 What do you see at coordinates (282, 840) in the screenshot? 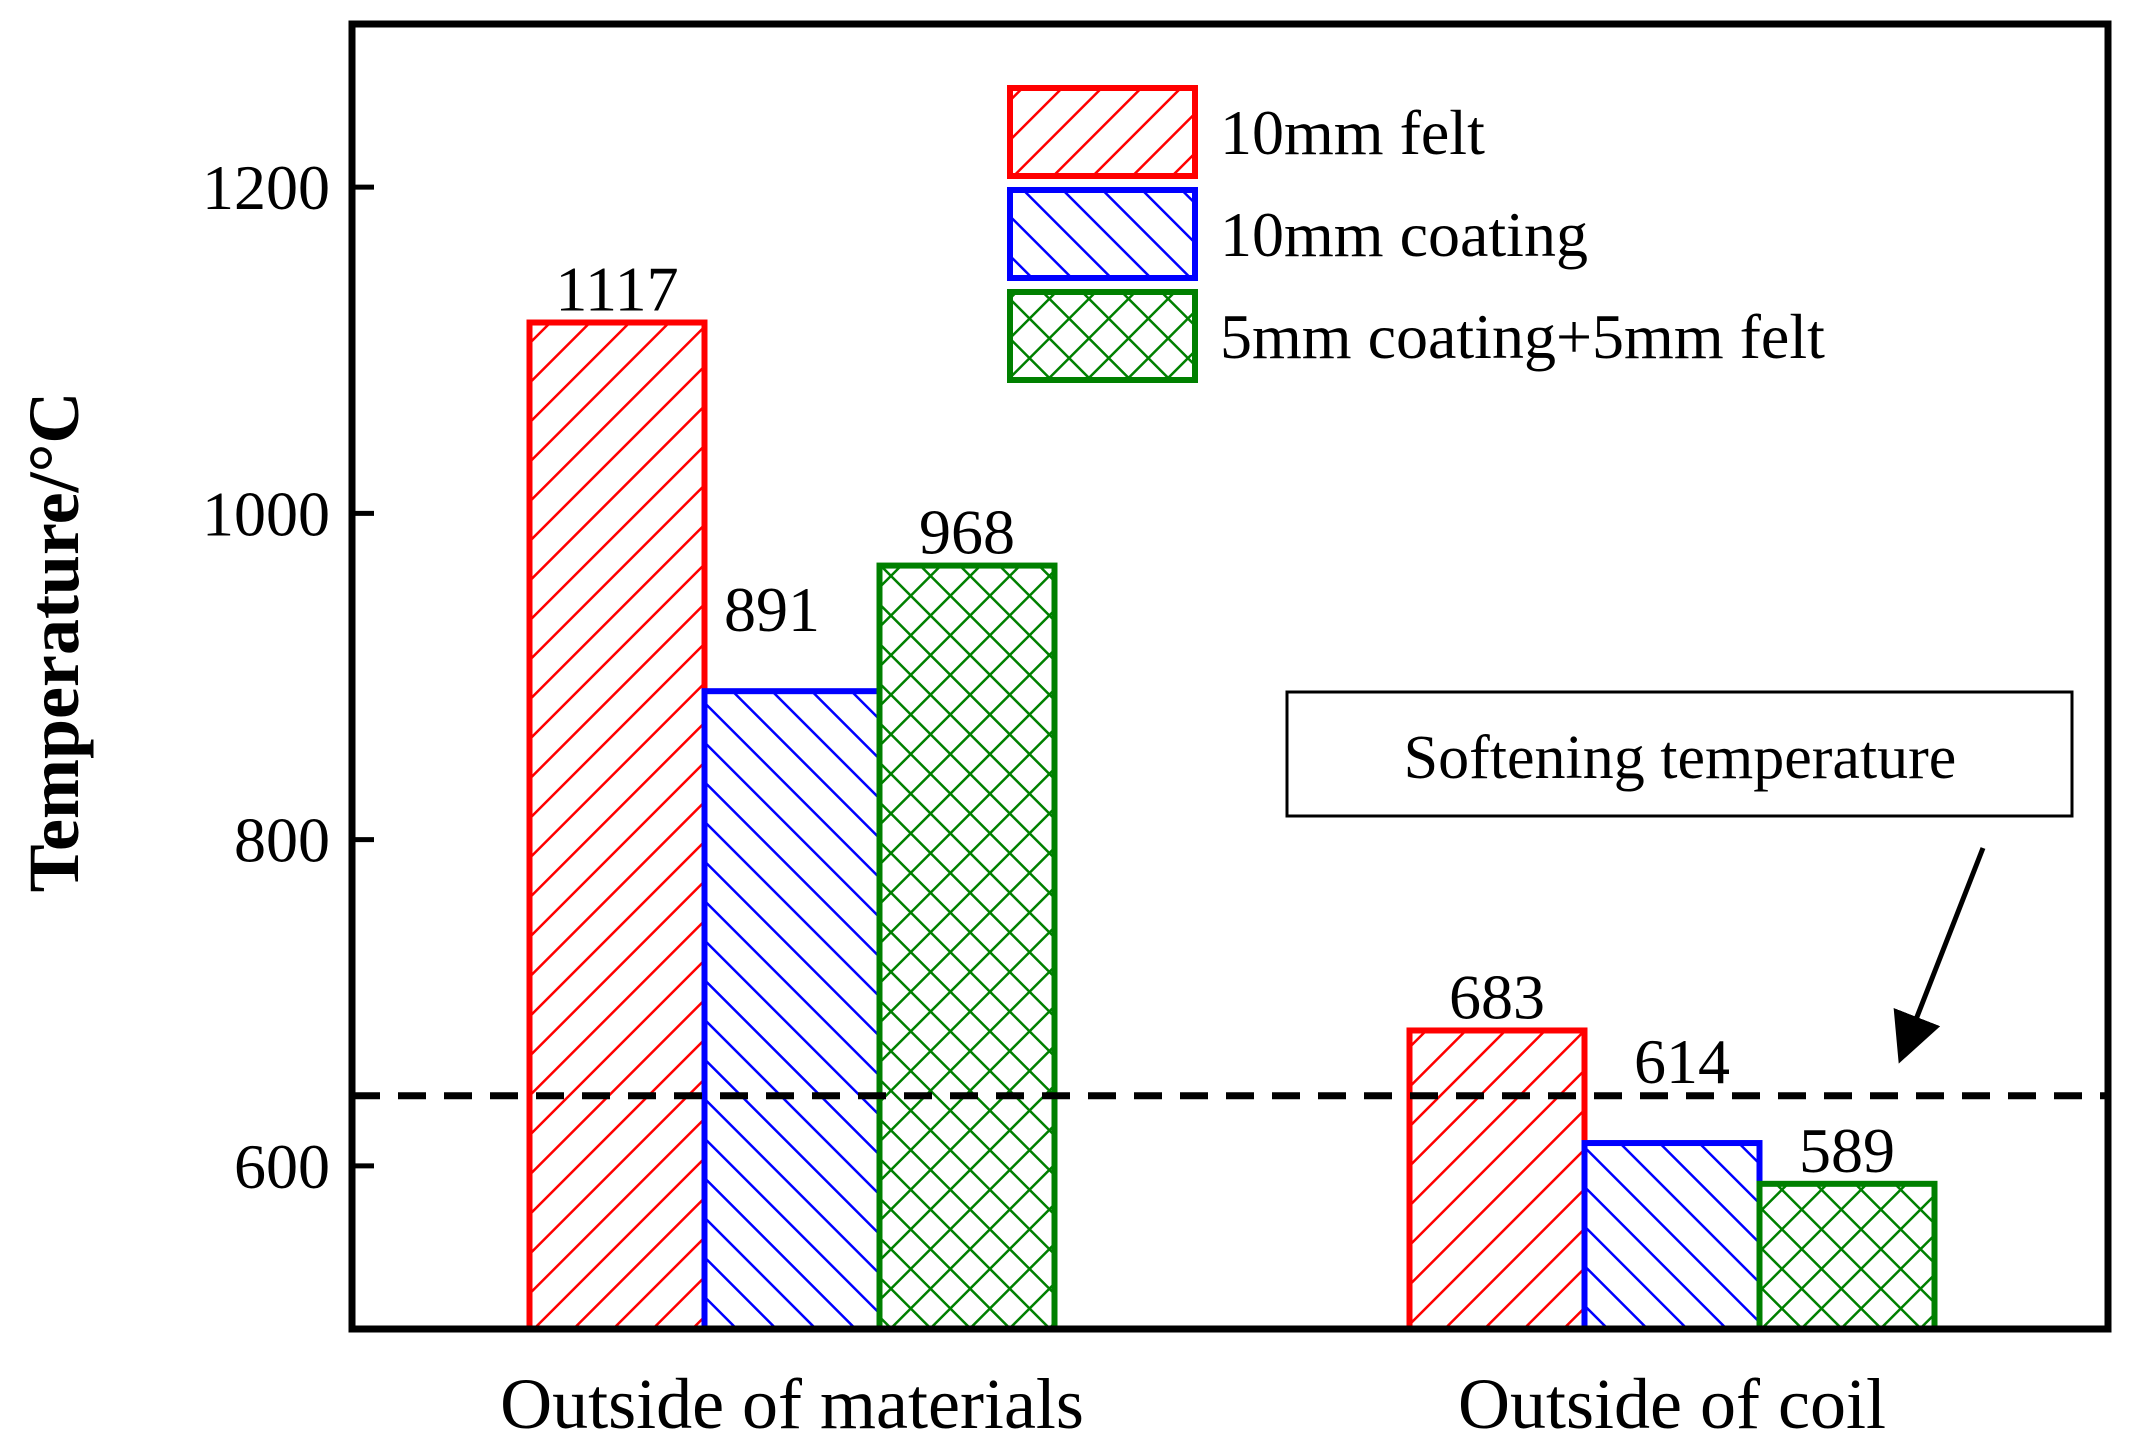
I see `y-tick-label: 800` at bounding box center [282, 840].